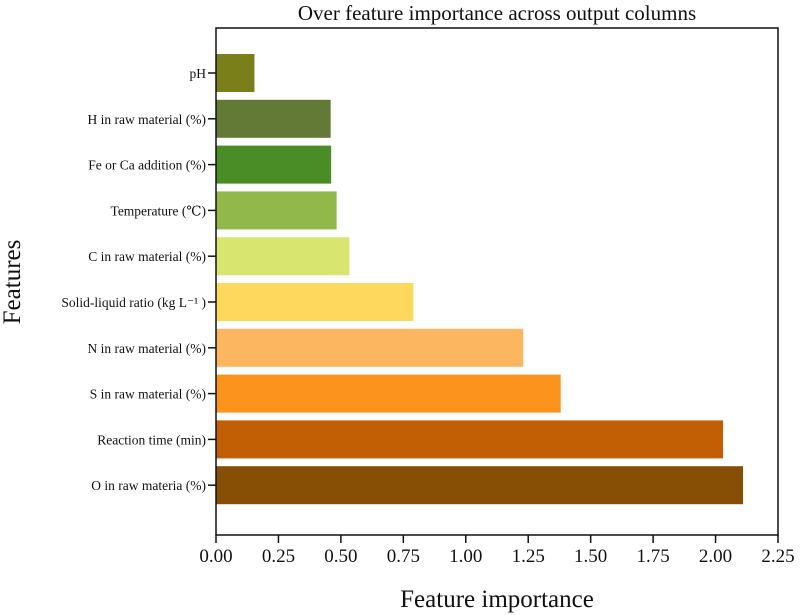 This screenshot has width=800, height=615. What do you see at coordinates (497, 599) in the screenshot?
I see `x-axis-label: Feature importance` at bounding box center [497, 599].